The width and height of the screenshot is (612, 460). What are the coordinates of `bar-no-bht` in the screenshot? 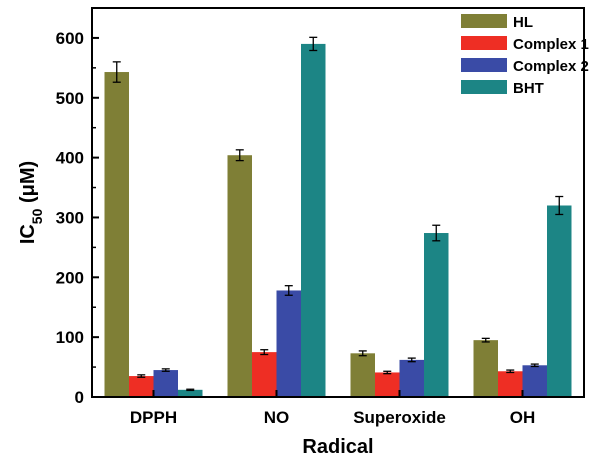 It's located at (313, 220).